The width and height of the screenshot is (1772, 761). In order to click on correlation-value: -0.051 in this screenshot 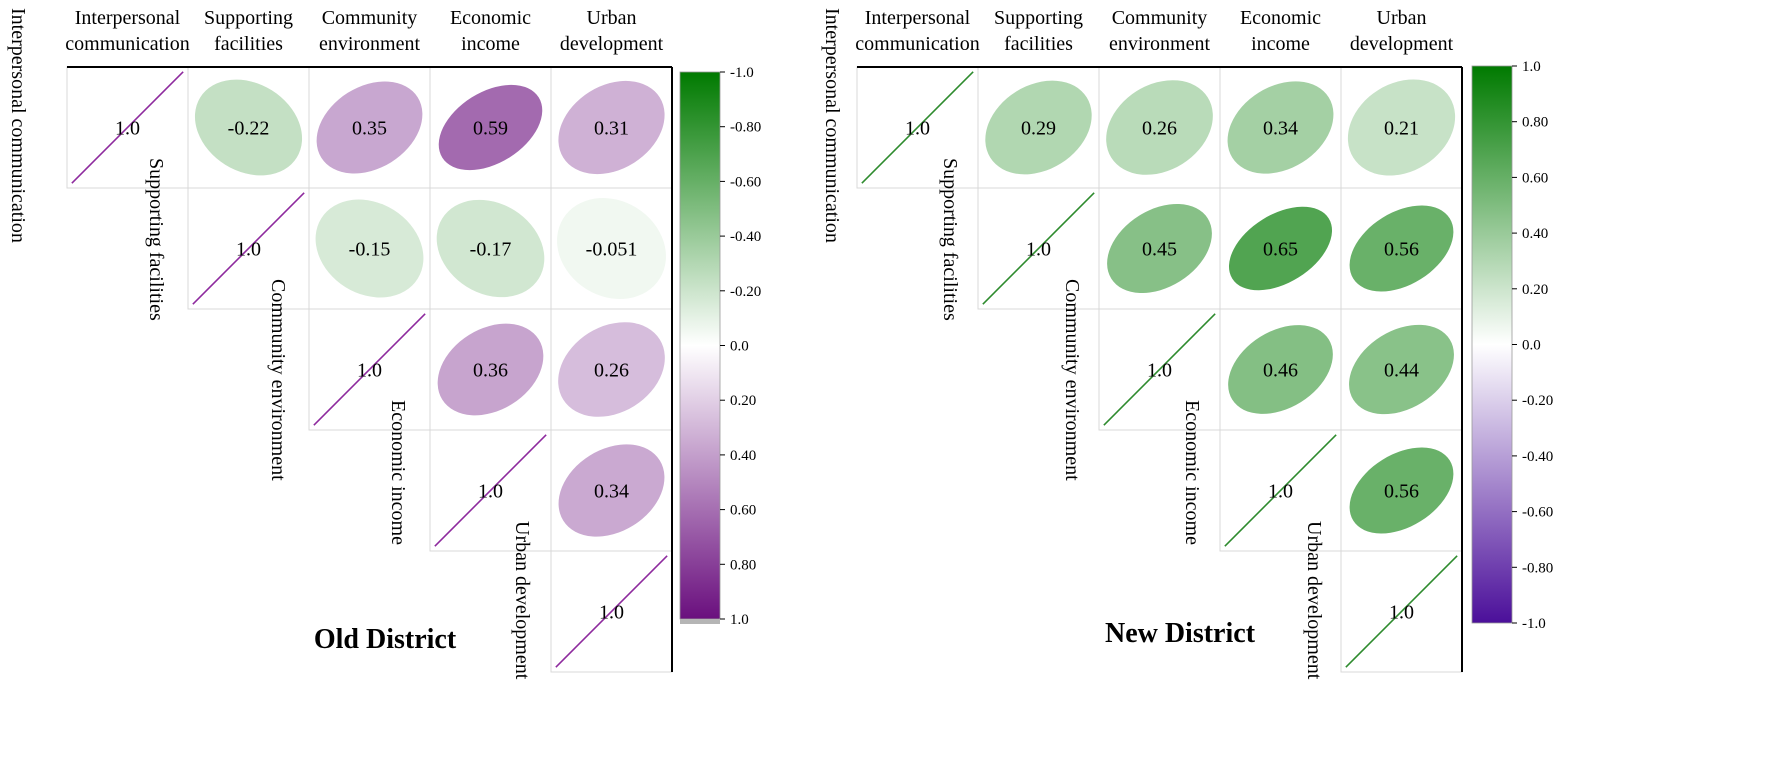, I will do `click(612, 250)`.